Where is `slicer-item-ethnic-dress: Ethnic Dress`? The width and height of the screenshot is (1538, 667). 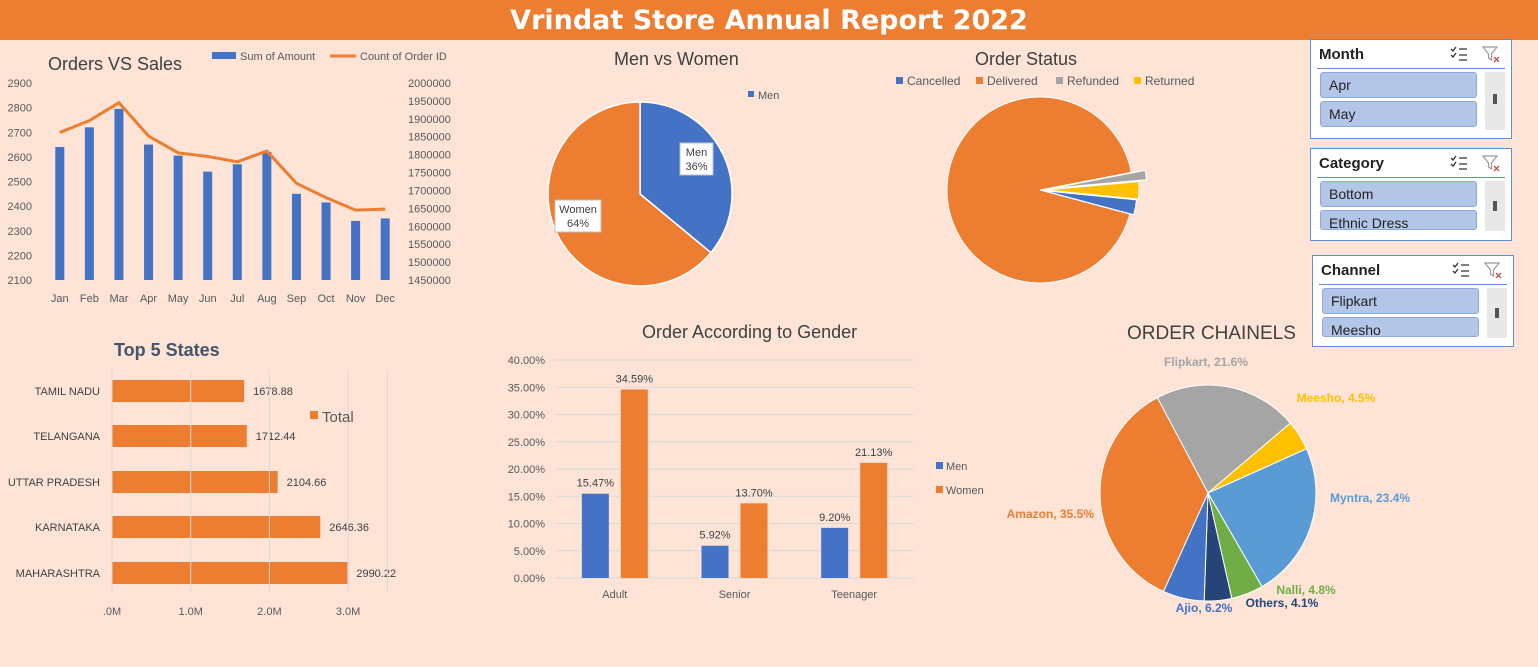 slicer-item-ethnic-dress: Ethnic Dress is located at coordinates (1398, 220).